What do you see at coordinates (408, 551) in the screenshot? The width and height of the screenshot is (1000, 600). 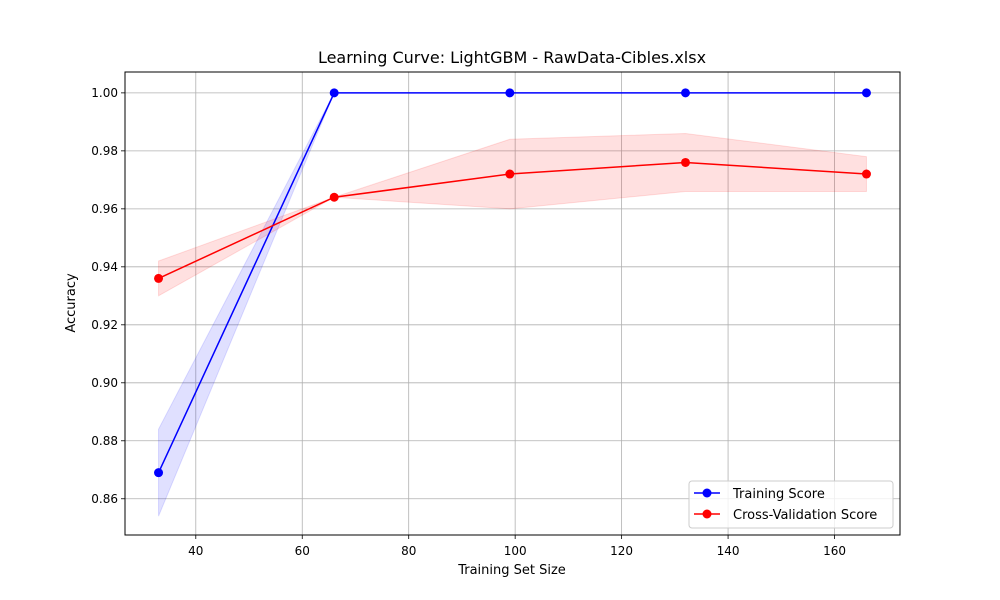 I see `x-tick-label: 80` at bounding box center [408, 551].